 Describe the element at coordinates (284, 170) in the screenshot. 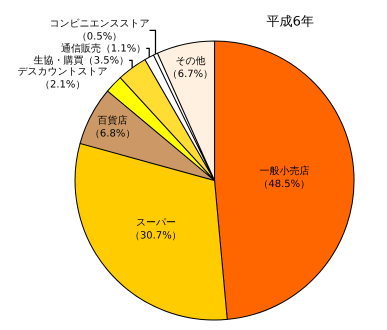

I see `slice-label: 一般小売店` at that location.